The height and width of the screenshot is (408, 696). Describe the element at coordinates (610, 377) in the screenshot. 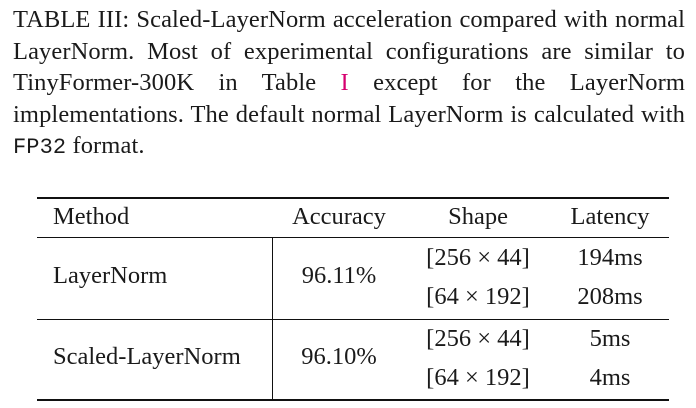

I see `row-latency: 4ms` at that location.